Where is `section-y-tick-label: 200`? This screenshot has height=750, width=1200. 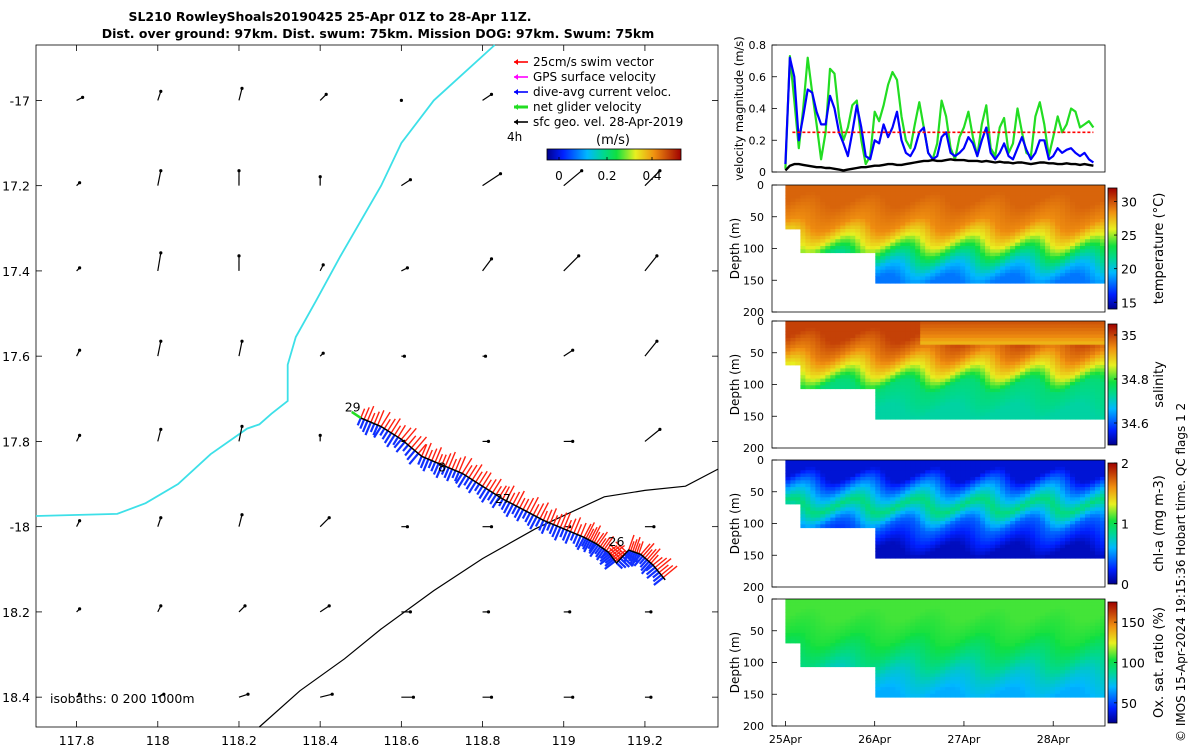
section-y-tick-label: 200 is located at coordinates (753, 312).